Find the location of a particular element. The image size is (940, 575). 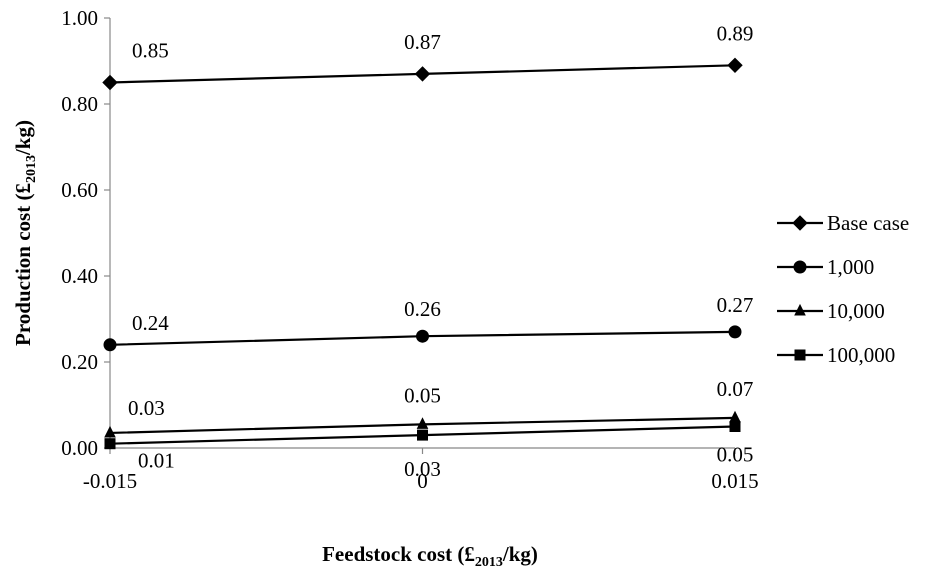

y-tick-labels: 0.00 0.20 0.40 0.60 0.80 1.00 is located at coordinates (79, 233).